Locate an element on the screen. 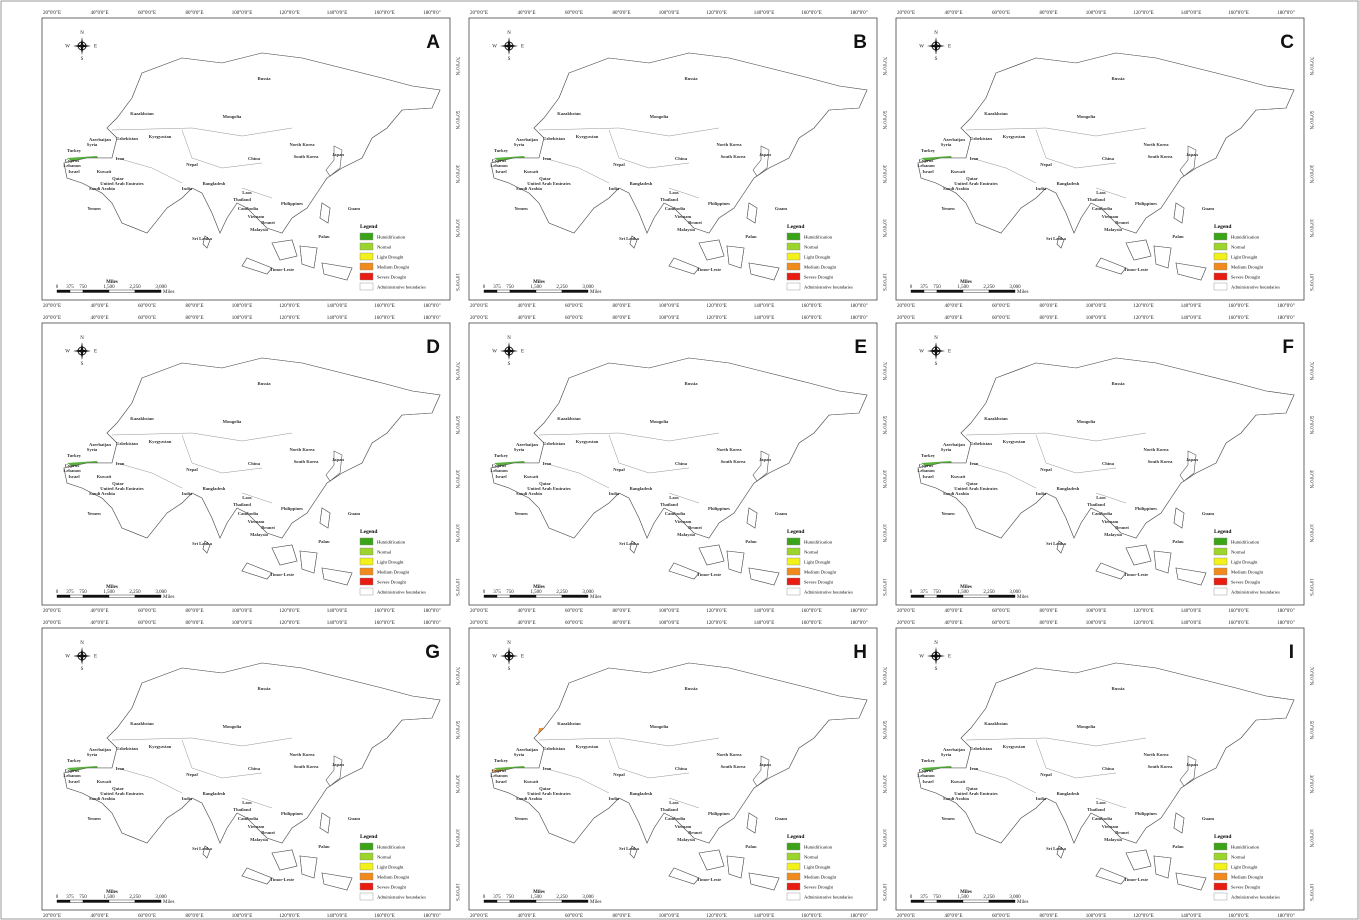 The height and width of the screenshot is (920, 1359). place-label: Mongolia is located at coordinates (659, 421).